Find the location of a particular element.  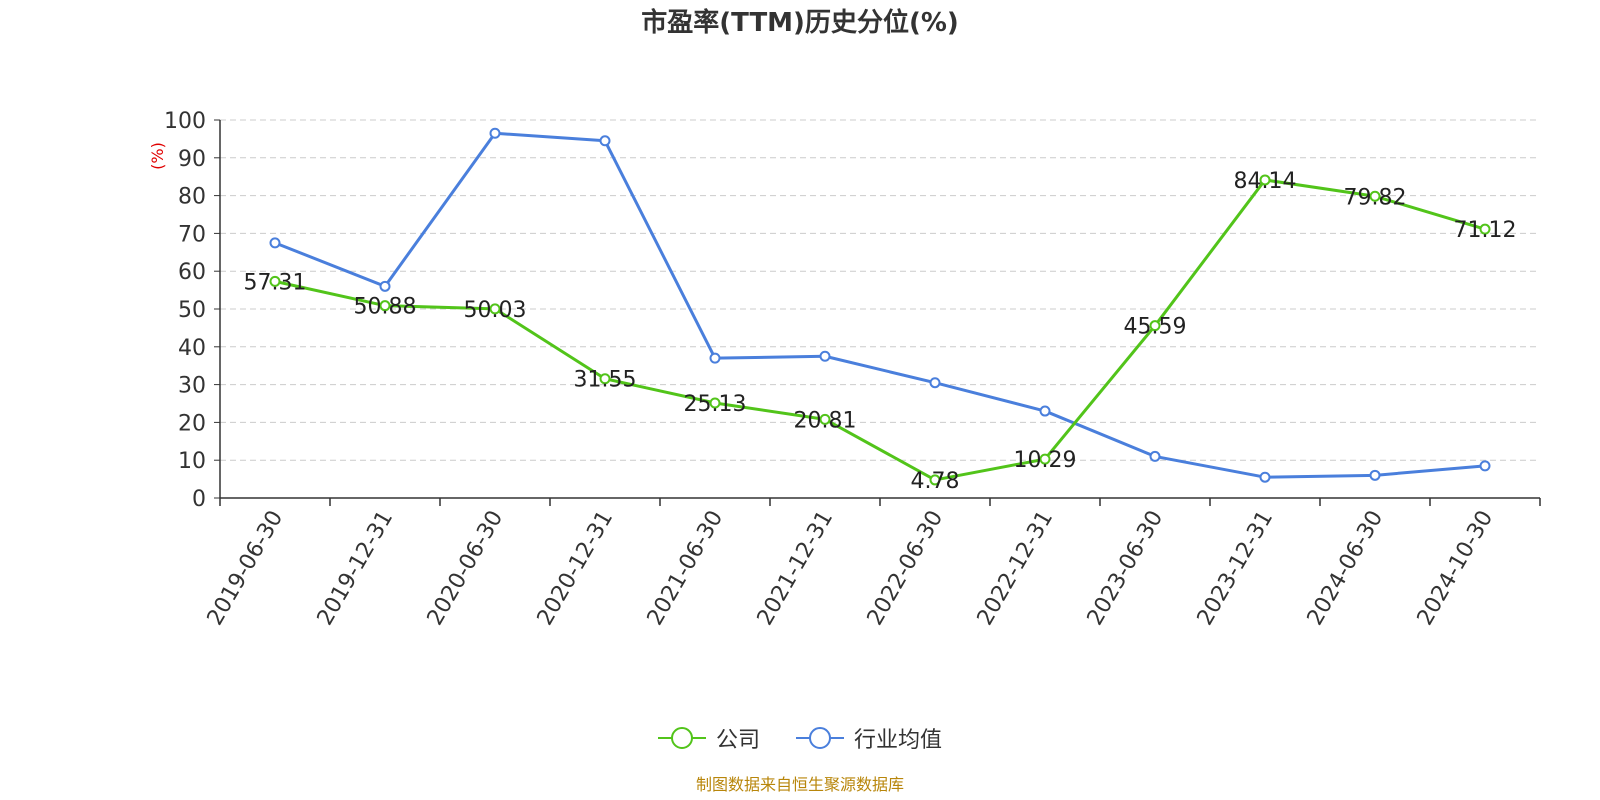

x-tick-label: 2019-12-31 is located at coordinates (356, 568).